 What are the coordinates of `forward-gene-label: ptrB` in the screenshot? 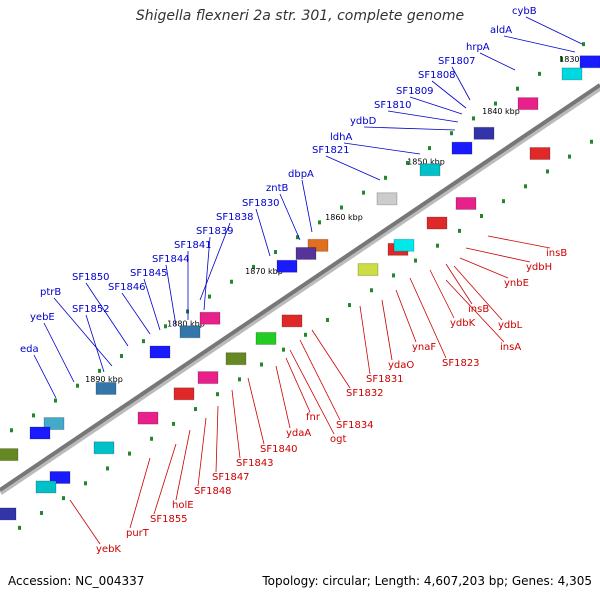 It's located at (50, 292).